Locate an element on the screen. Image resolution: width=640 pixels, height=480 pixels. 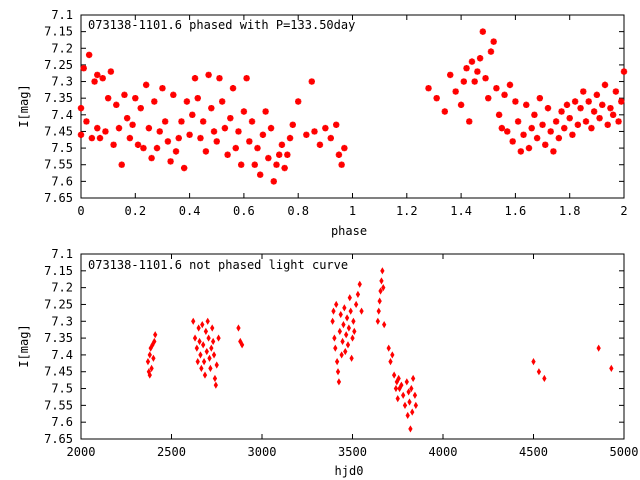
x-tick-label: 1.4 is located at coordinates (461, 211).